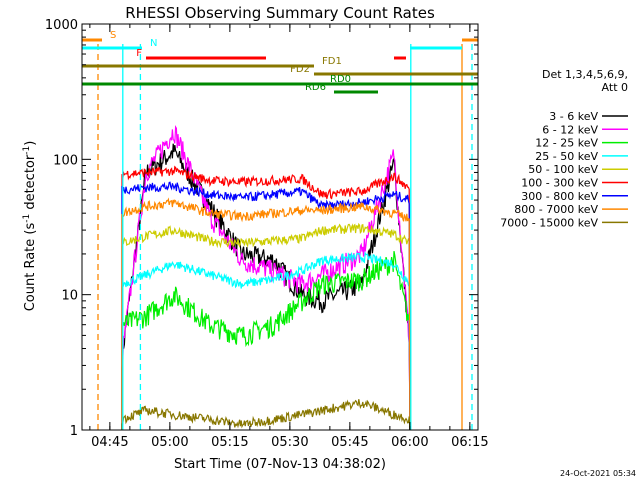 The height and width of the screenshot is (480, 640). I want to click on legend-label: 12 - 25 keV, so click(566, 143).